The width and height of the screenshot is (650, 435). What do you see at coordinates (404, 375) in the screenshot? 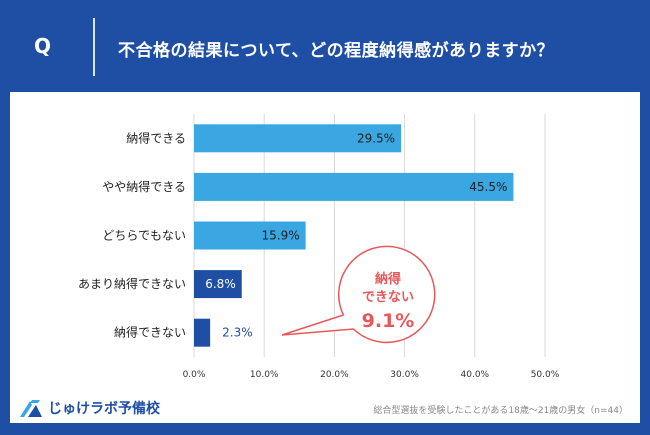
I see `x-tick-label: 30.0%` at bounding box center [404, 375].